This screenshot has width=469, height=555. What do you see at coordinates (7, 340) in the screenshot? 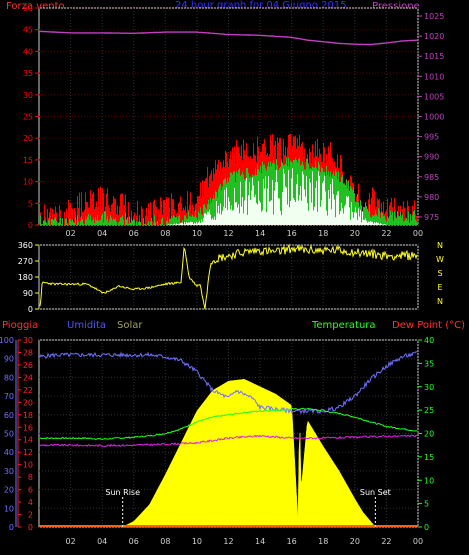
I see `humidity-tick-label: 100` at bounding box center [7, 340].